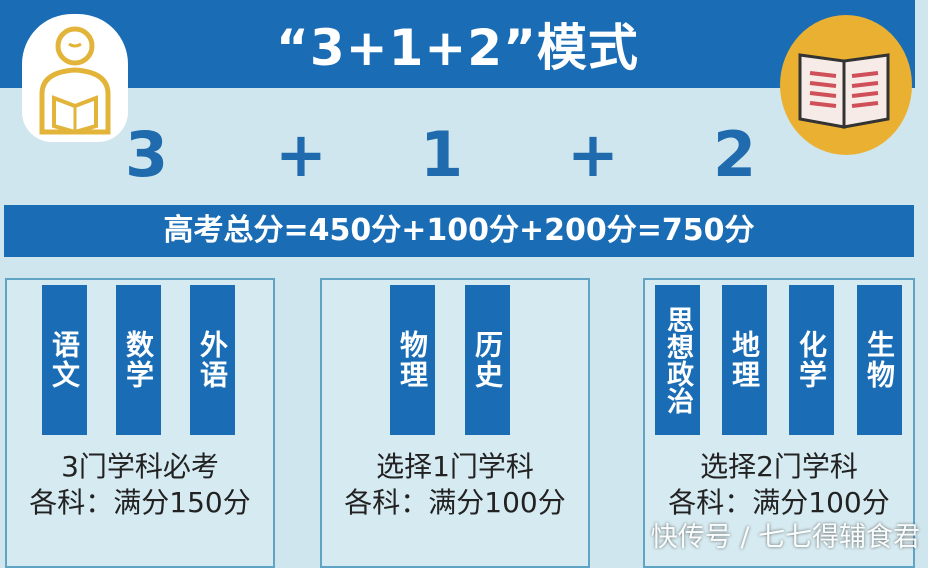  What do you see at coordinates (455, 423) in the screenshot?
I see `group-choose-one: 选择1门学科 各科：满分100分` at bounding box center [455, 423].